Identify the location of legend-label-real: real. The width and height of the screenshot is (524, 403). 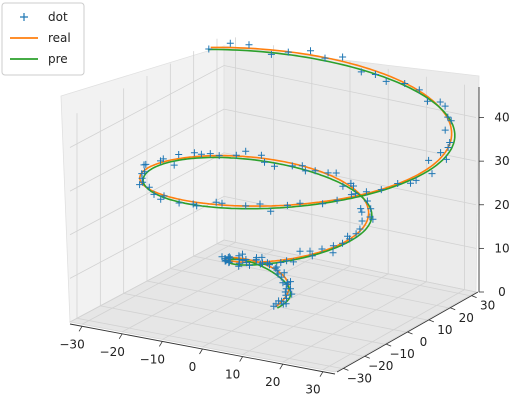
(59, 38).